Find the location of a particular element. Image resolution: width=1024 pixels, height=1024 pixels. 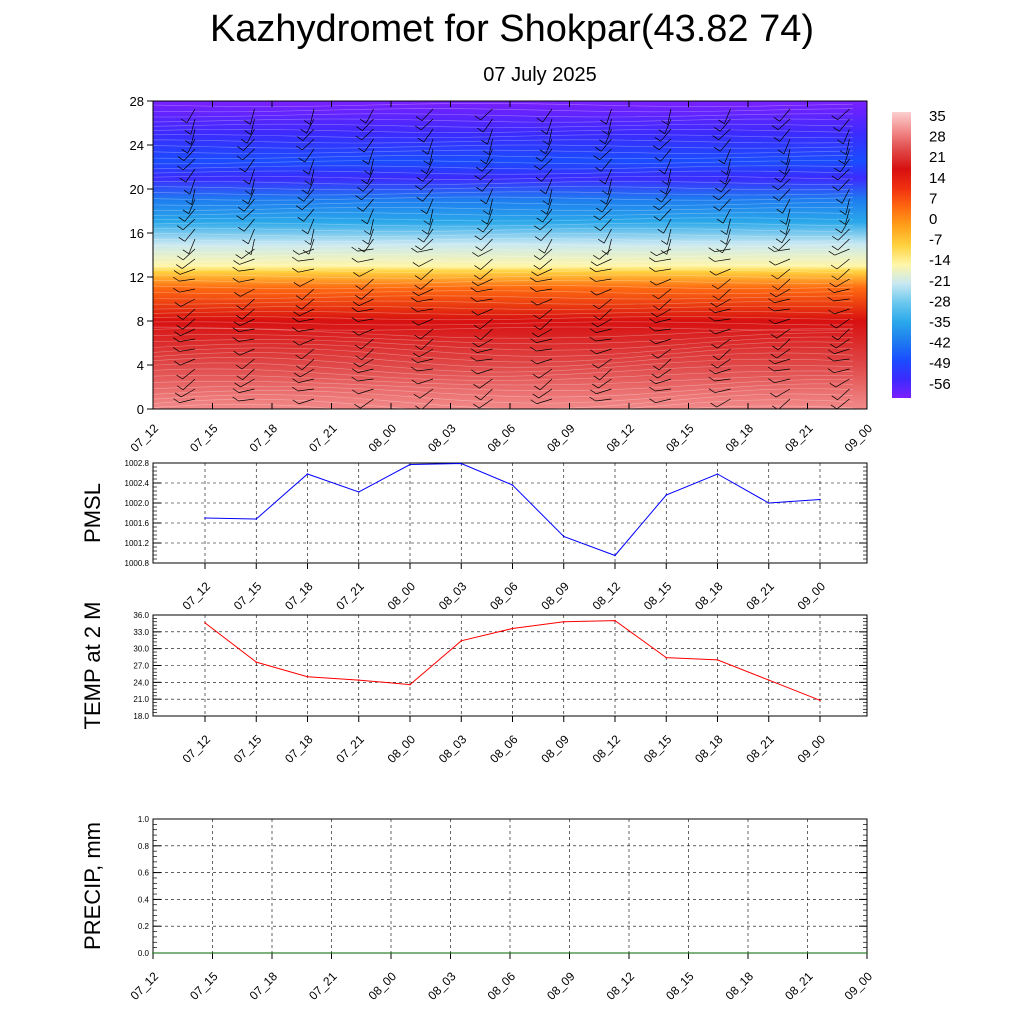

x-tick-label: 07_21 is located at coordinates (323, 986).